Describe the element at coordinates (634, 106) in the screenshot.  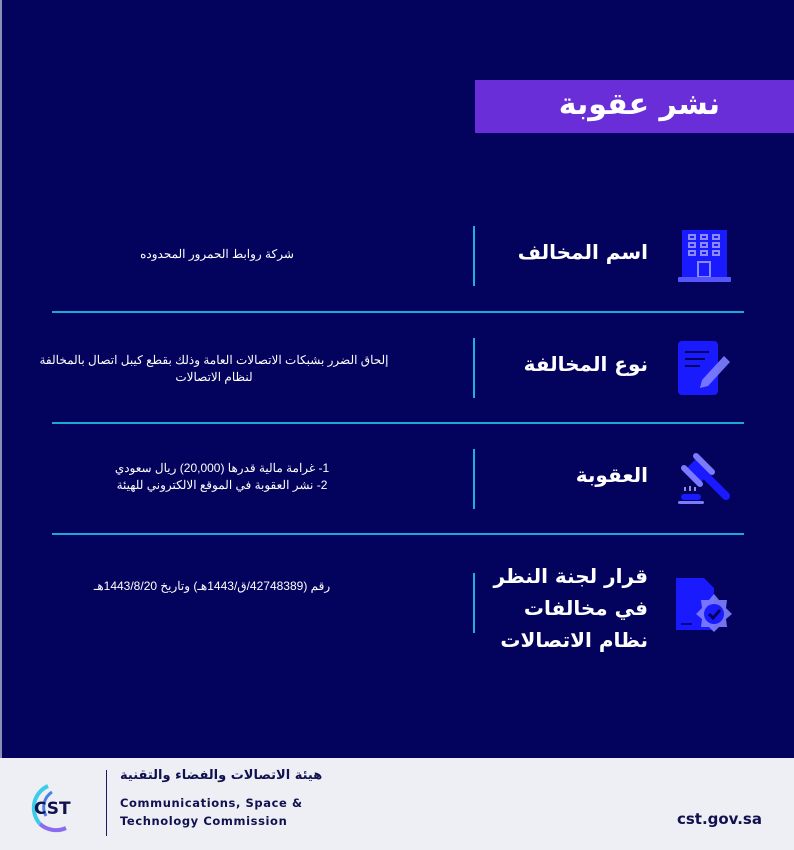
I see `page-title: نشر عقوبة` at that location.